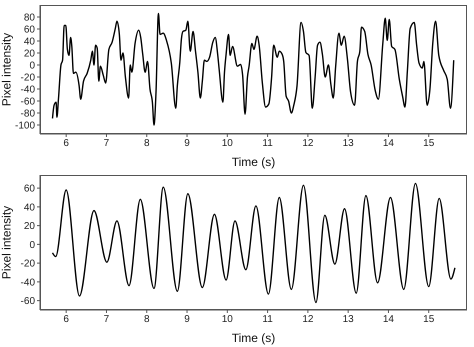  I want to click on y-tick-label: -100, so click(25, 126).